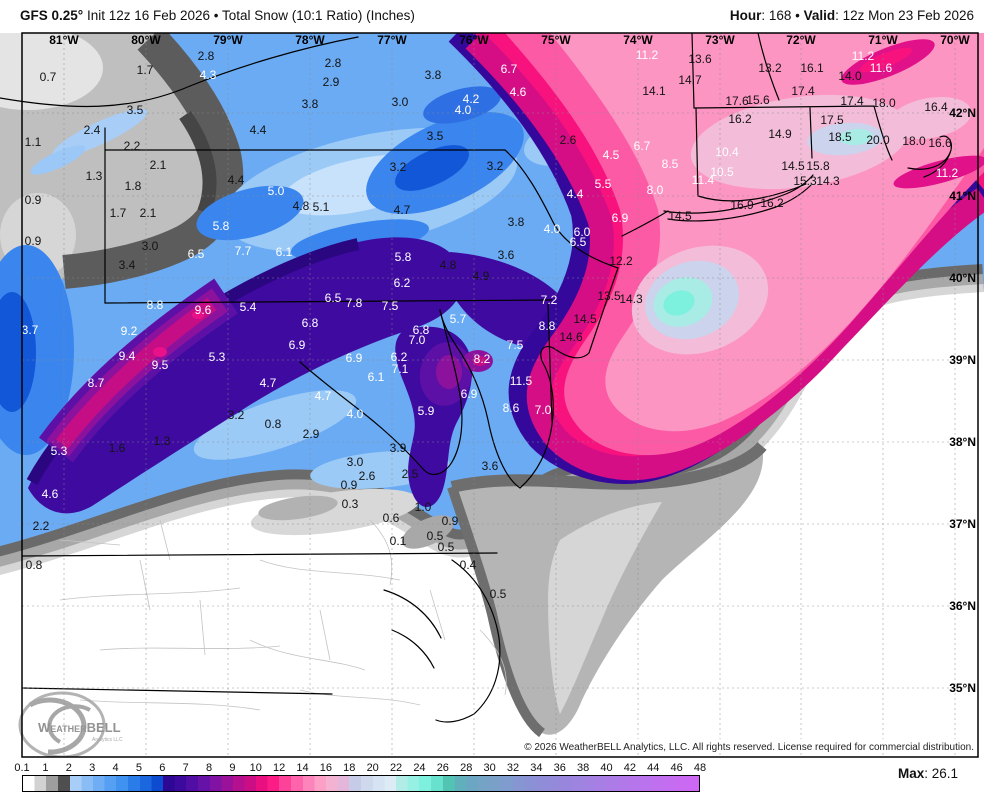  What do you see at coordinates (621, 261) in the screenshot?
I see `snow-value-label: 12.2` at bounding box center [621, 261].